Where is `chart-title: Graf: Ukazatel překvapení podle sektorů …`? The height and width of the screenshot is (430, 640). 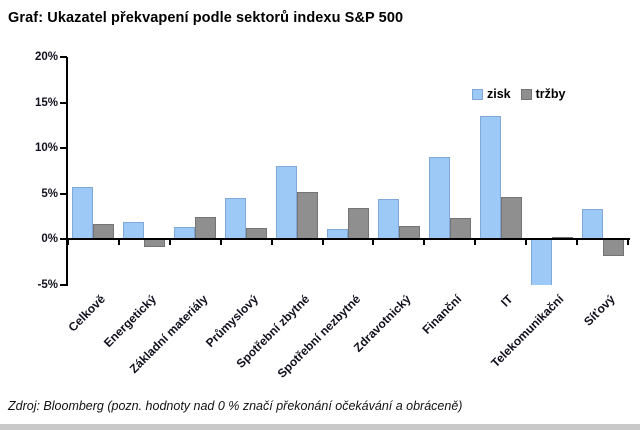
chart-title: Graf: Ukazatel překvapení podle sektorů … is located at coordinates (206, 18).